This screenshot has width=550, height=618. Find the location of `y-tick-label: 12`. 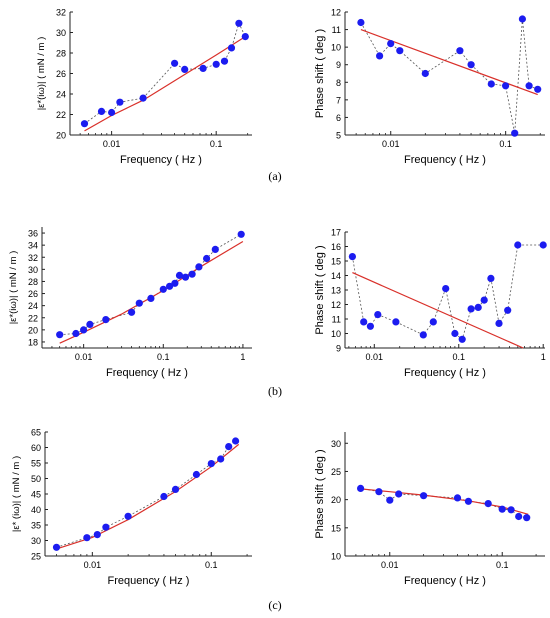

y-tick-label: 12 is located at coordinates (336, 305).